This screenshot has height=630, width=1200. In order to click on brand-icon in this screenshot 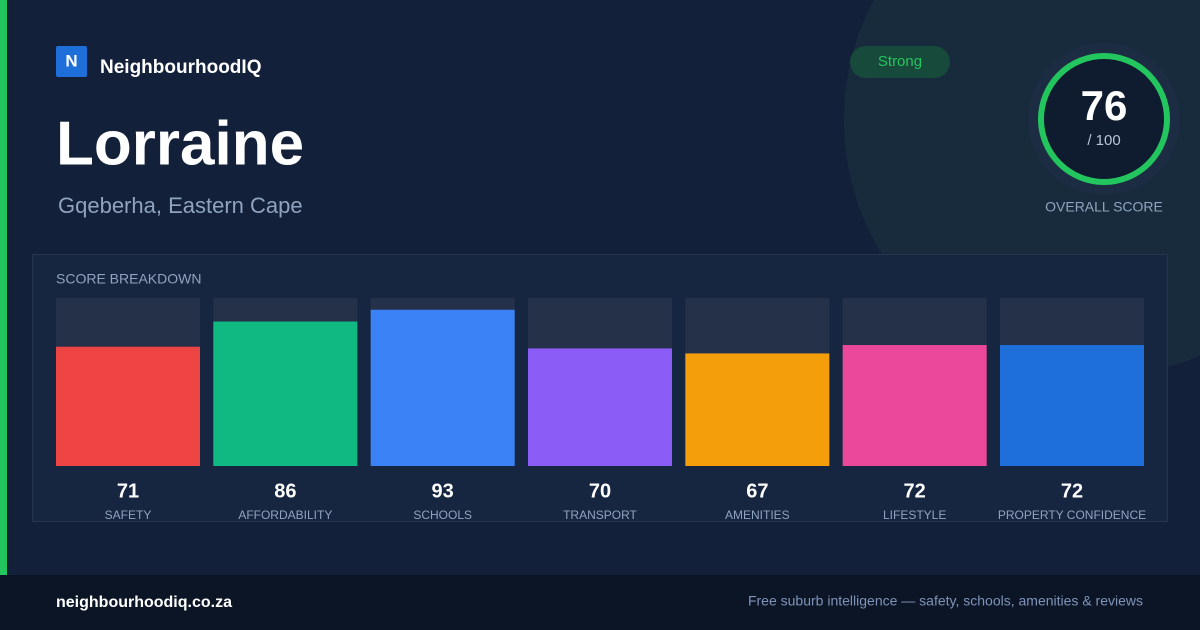, I will do `click(71, 61)`.